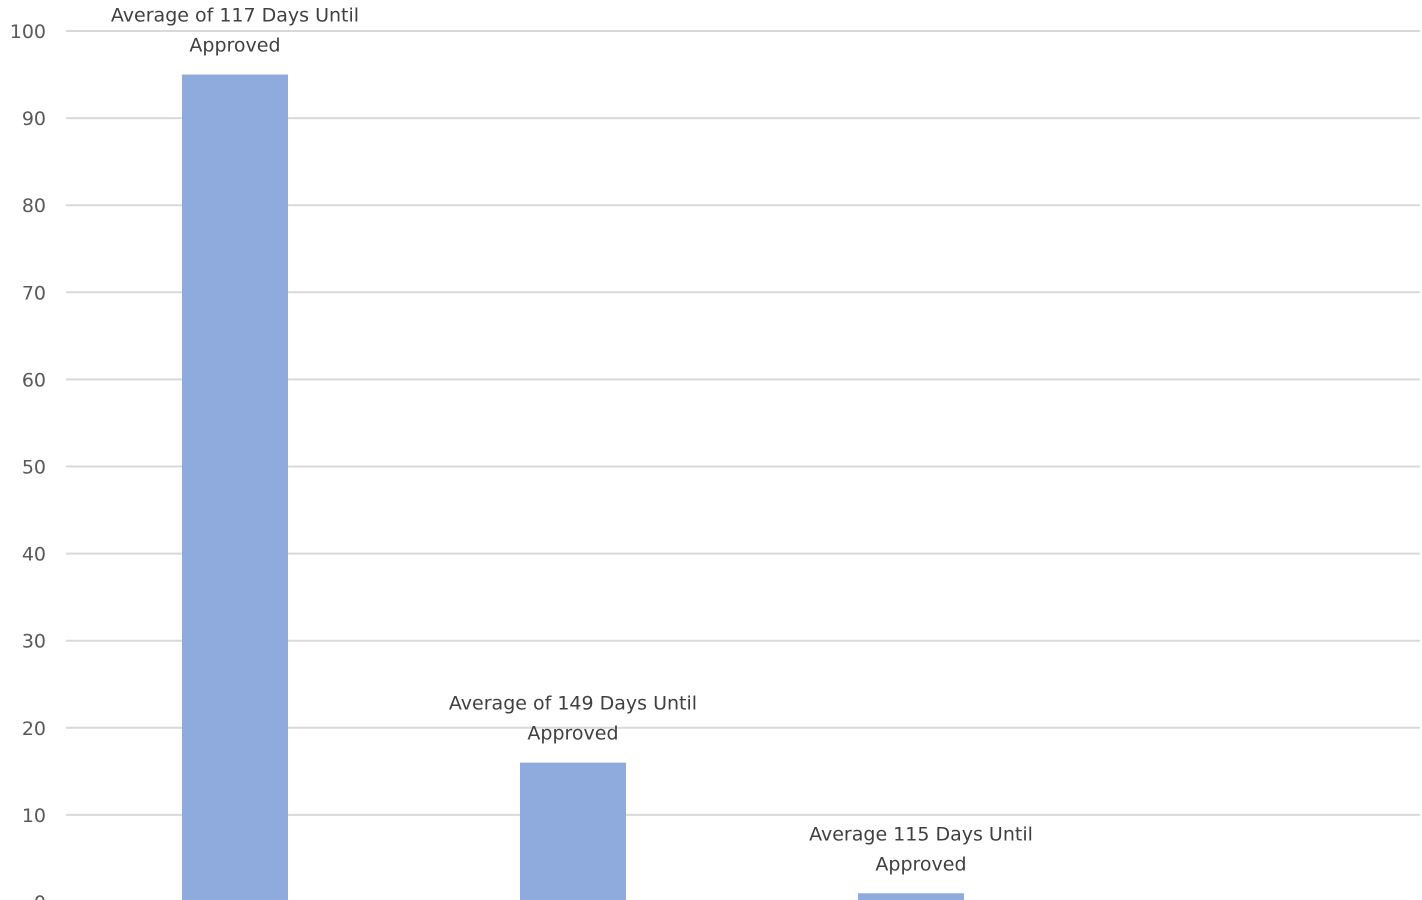 The width and height of the screenshot is (1422, 900). I want to click on y-tick-label: 90, so click(34, 119).